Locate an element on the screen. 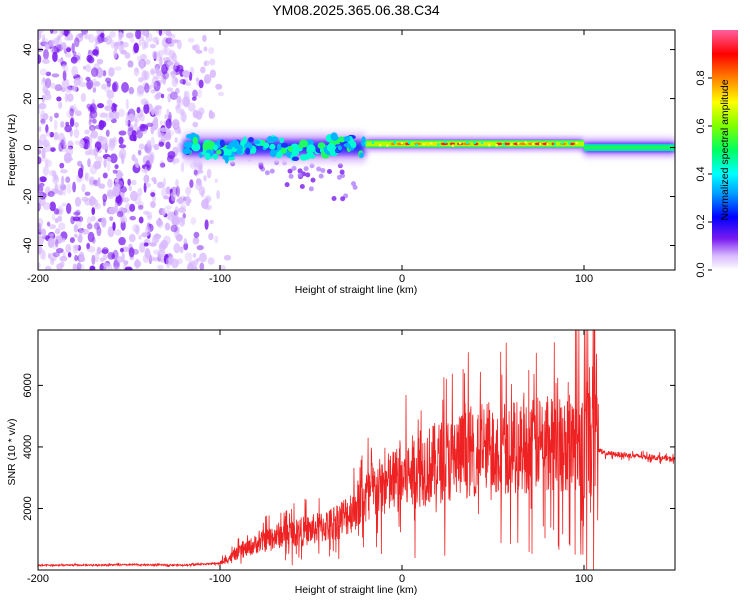 The width and height of the screenshot is (750, 600). y-tick-label: -40 is located at coordinates (28, 246).